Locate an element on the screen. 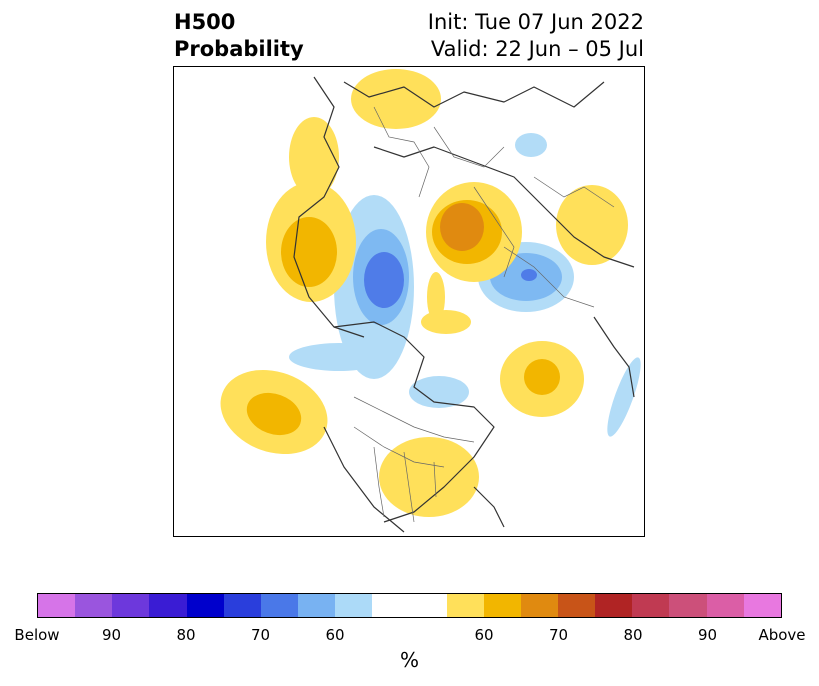 This screenshot has width=819, height=686. colorbar-ticks: Below 90 80 70 60 60 70 80 90 Above is located at coordinates (409, 637).